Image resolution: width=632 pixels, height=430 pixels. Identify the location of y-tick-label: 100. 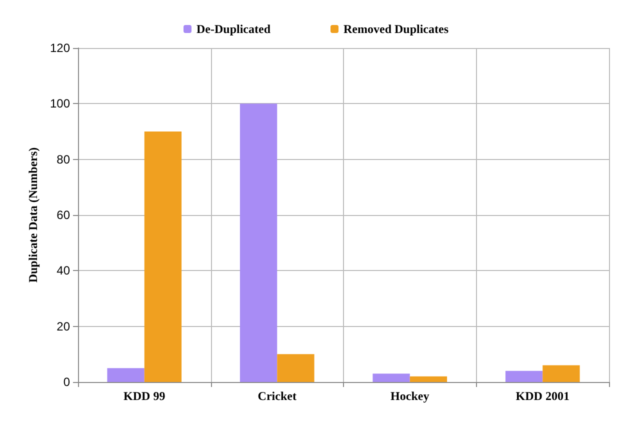
(60, 103).